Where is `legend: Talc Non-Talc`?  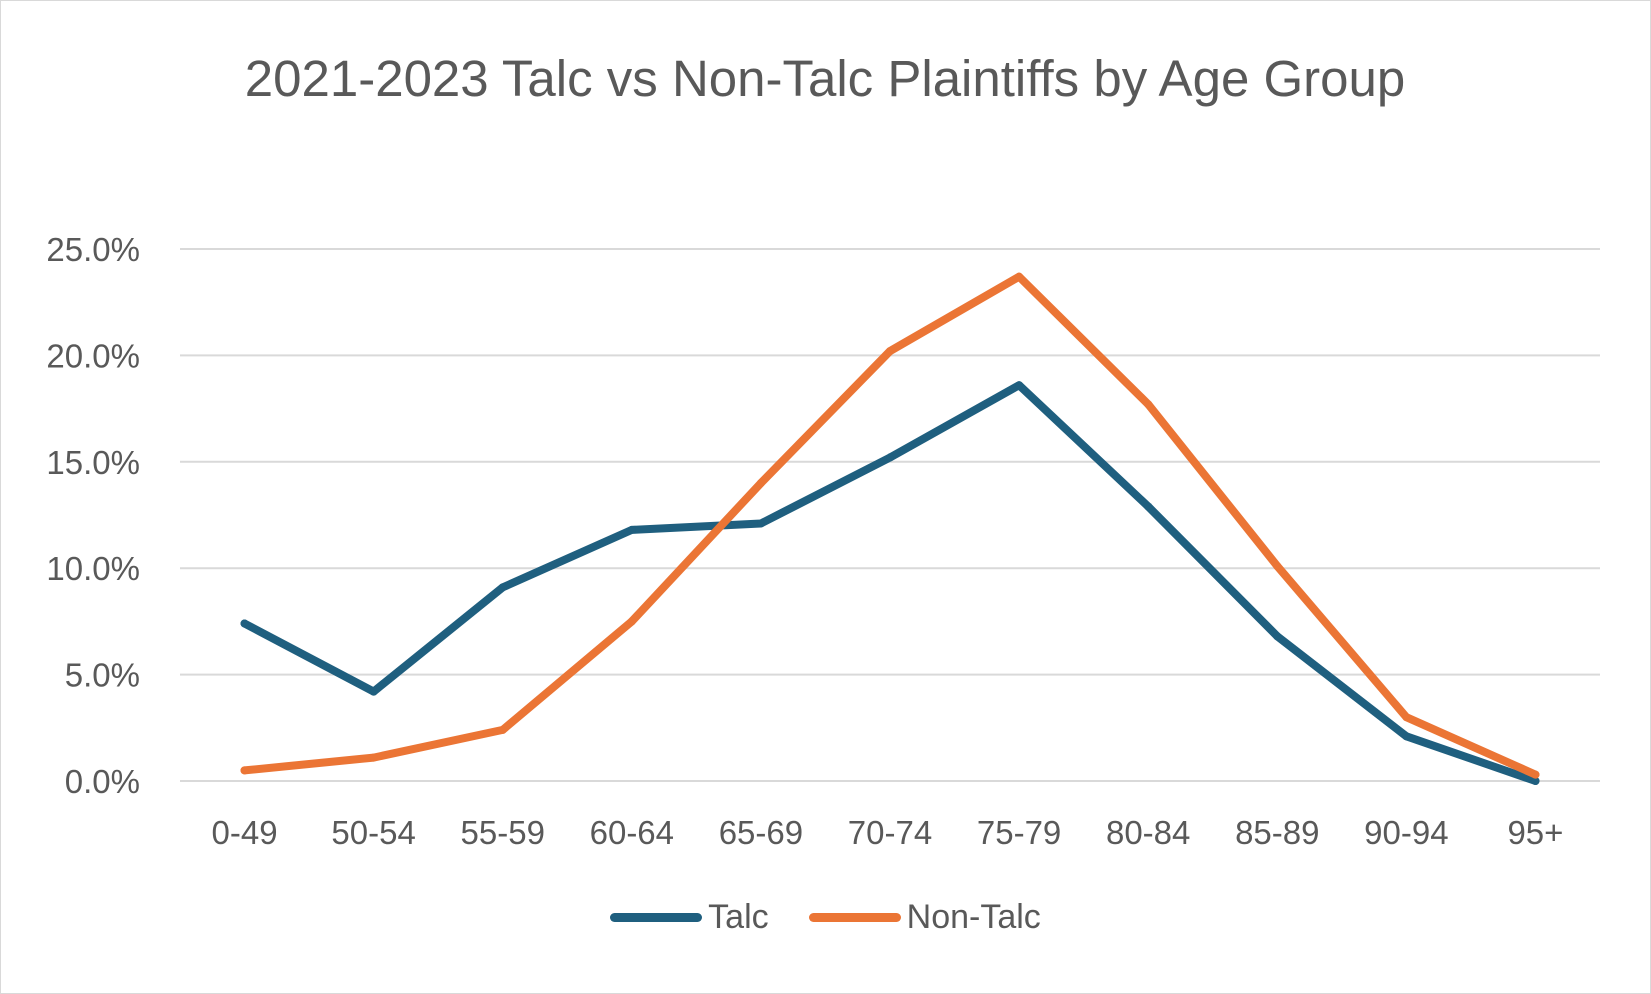 legend: Talc Non-Talc is located at coordinates (825, 917).